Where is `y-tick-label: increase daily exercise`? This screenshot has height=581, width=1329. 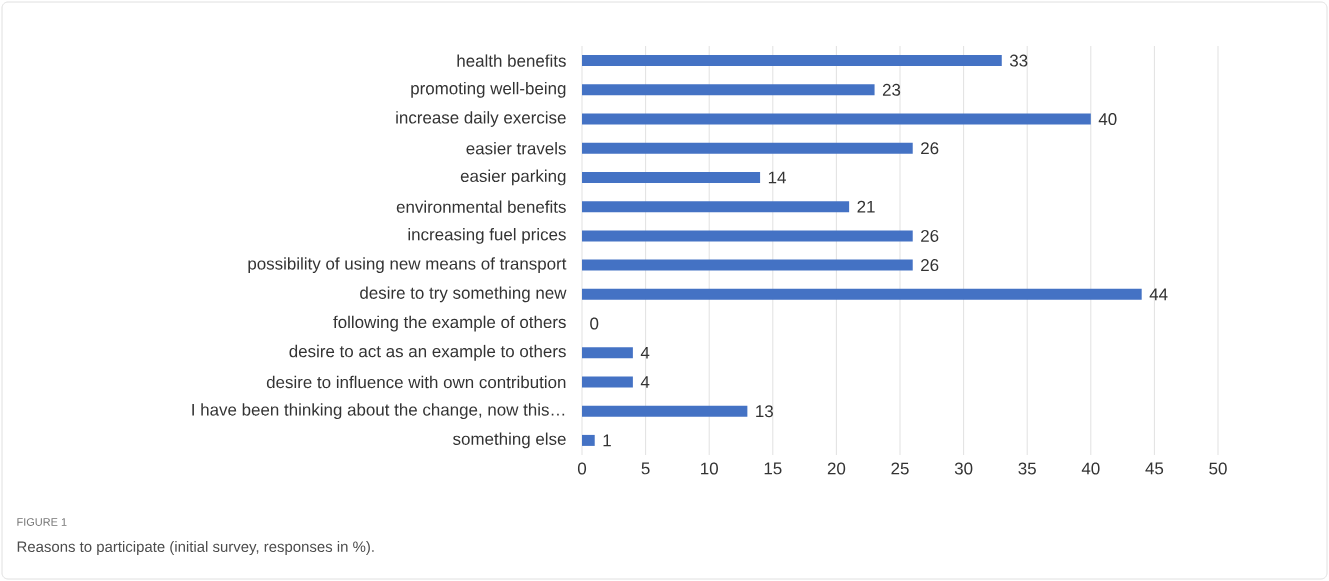 y-tick-label: increase daily exercise is located at coordinates (481, 119).